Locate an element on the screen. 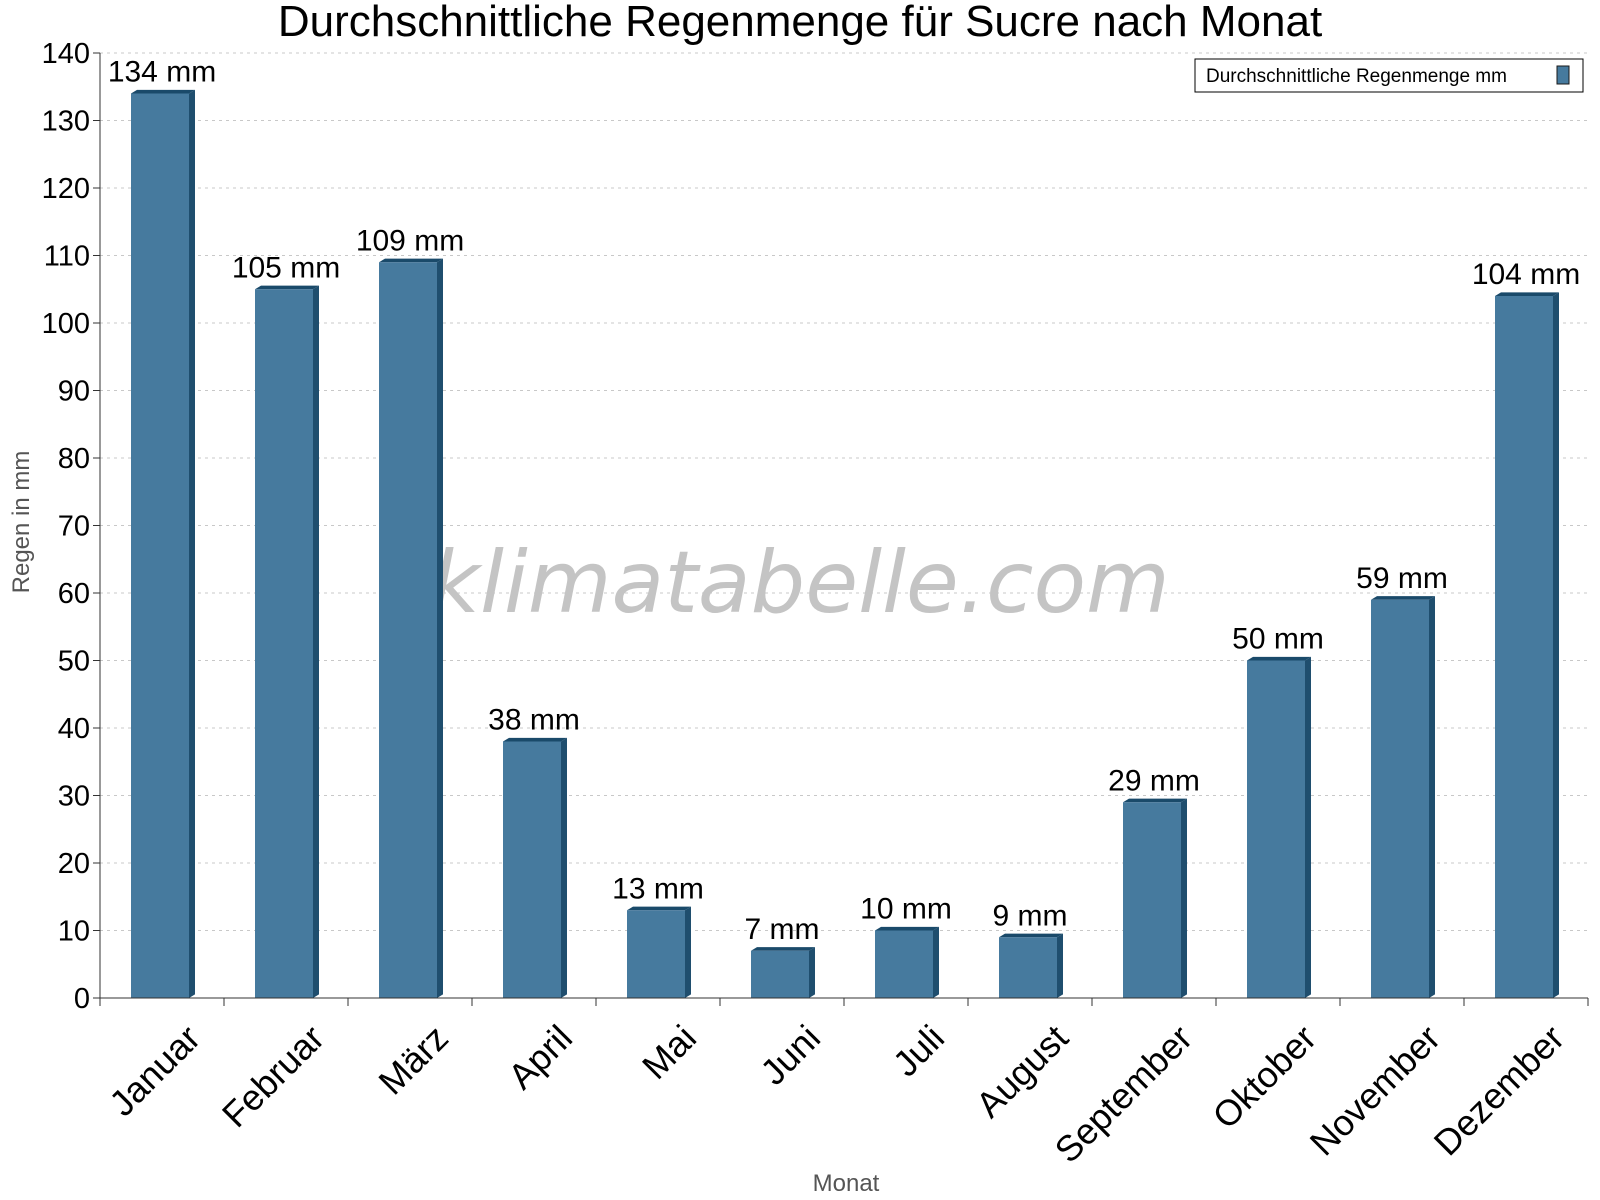  bar-juni is located at coordinates (783, 972).